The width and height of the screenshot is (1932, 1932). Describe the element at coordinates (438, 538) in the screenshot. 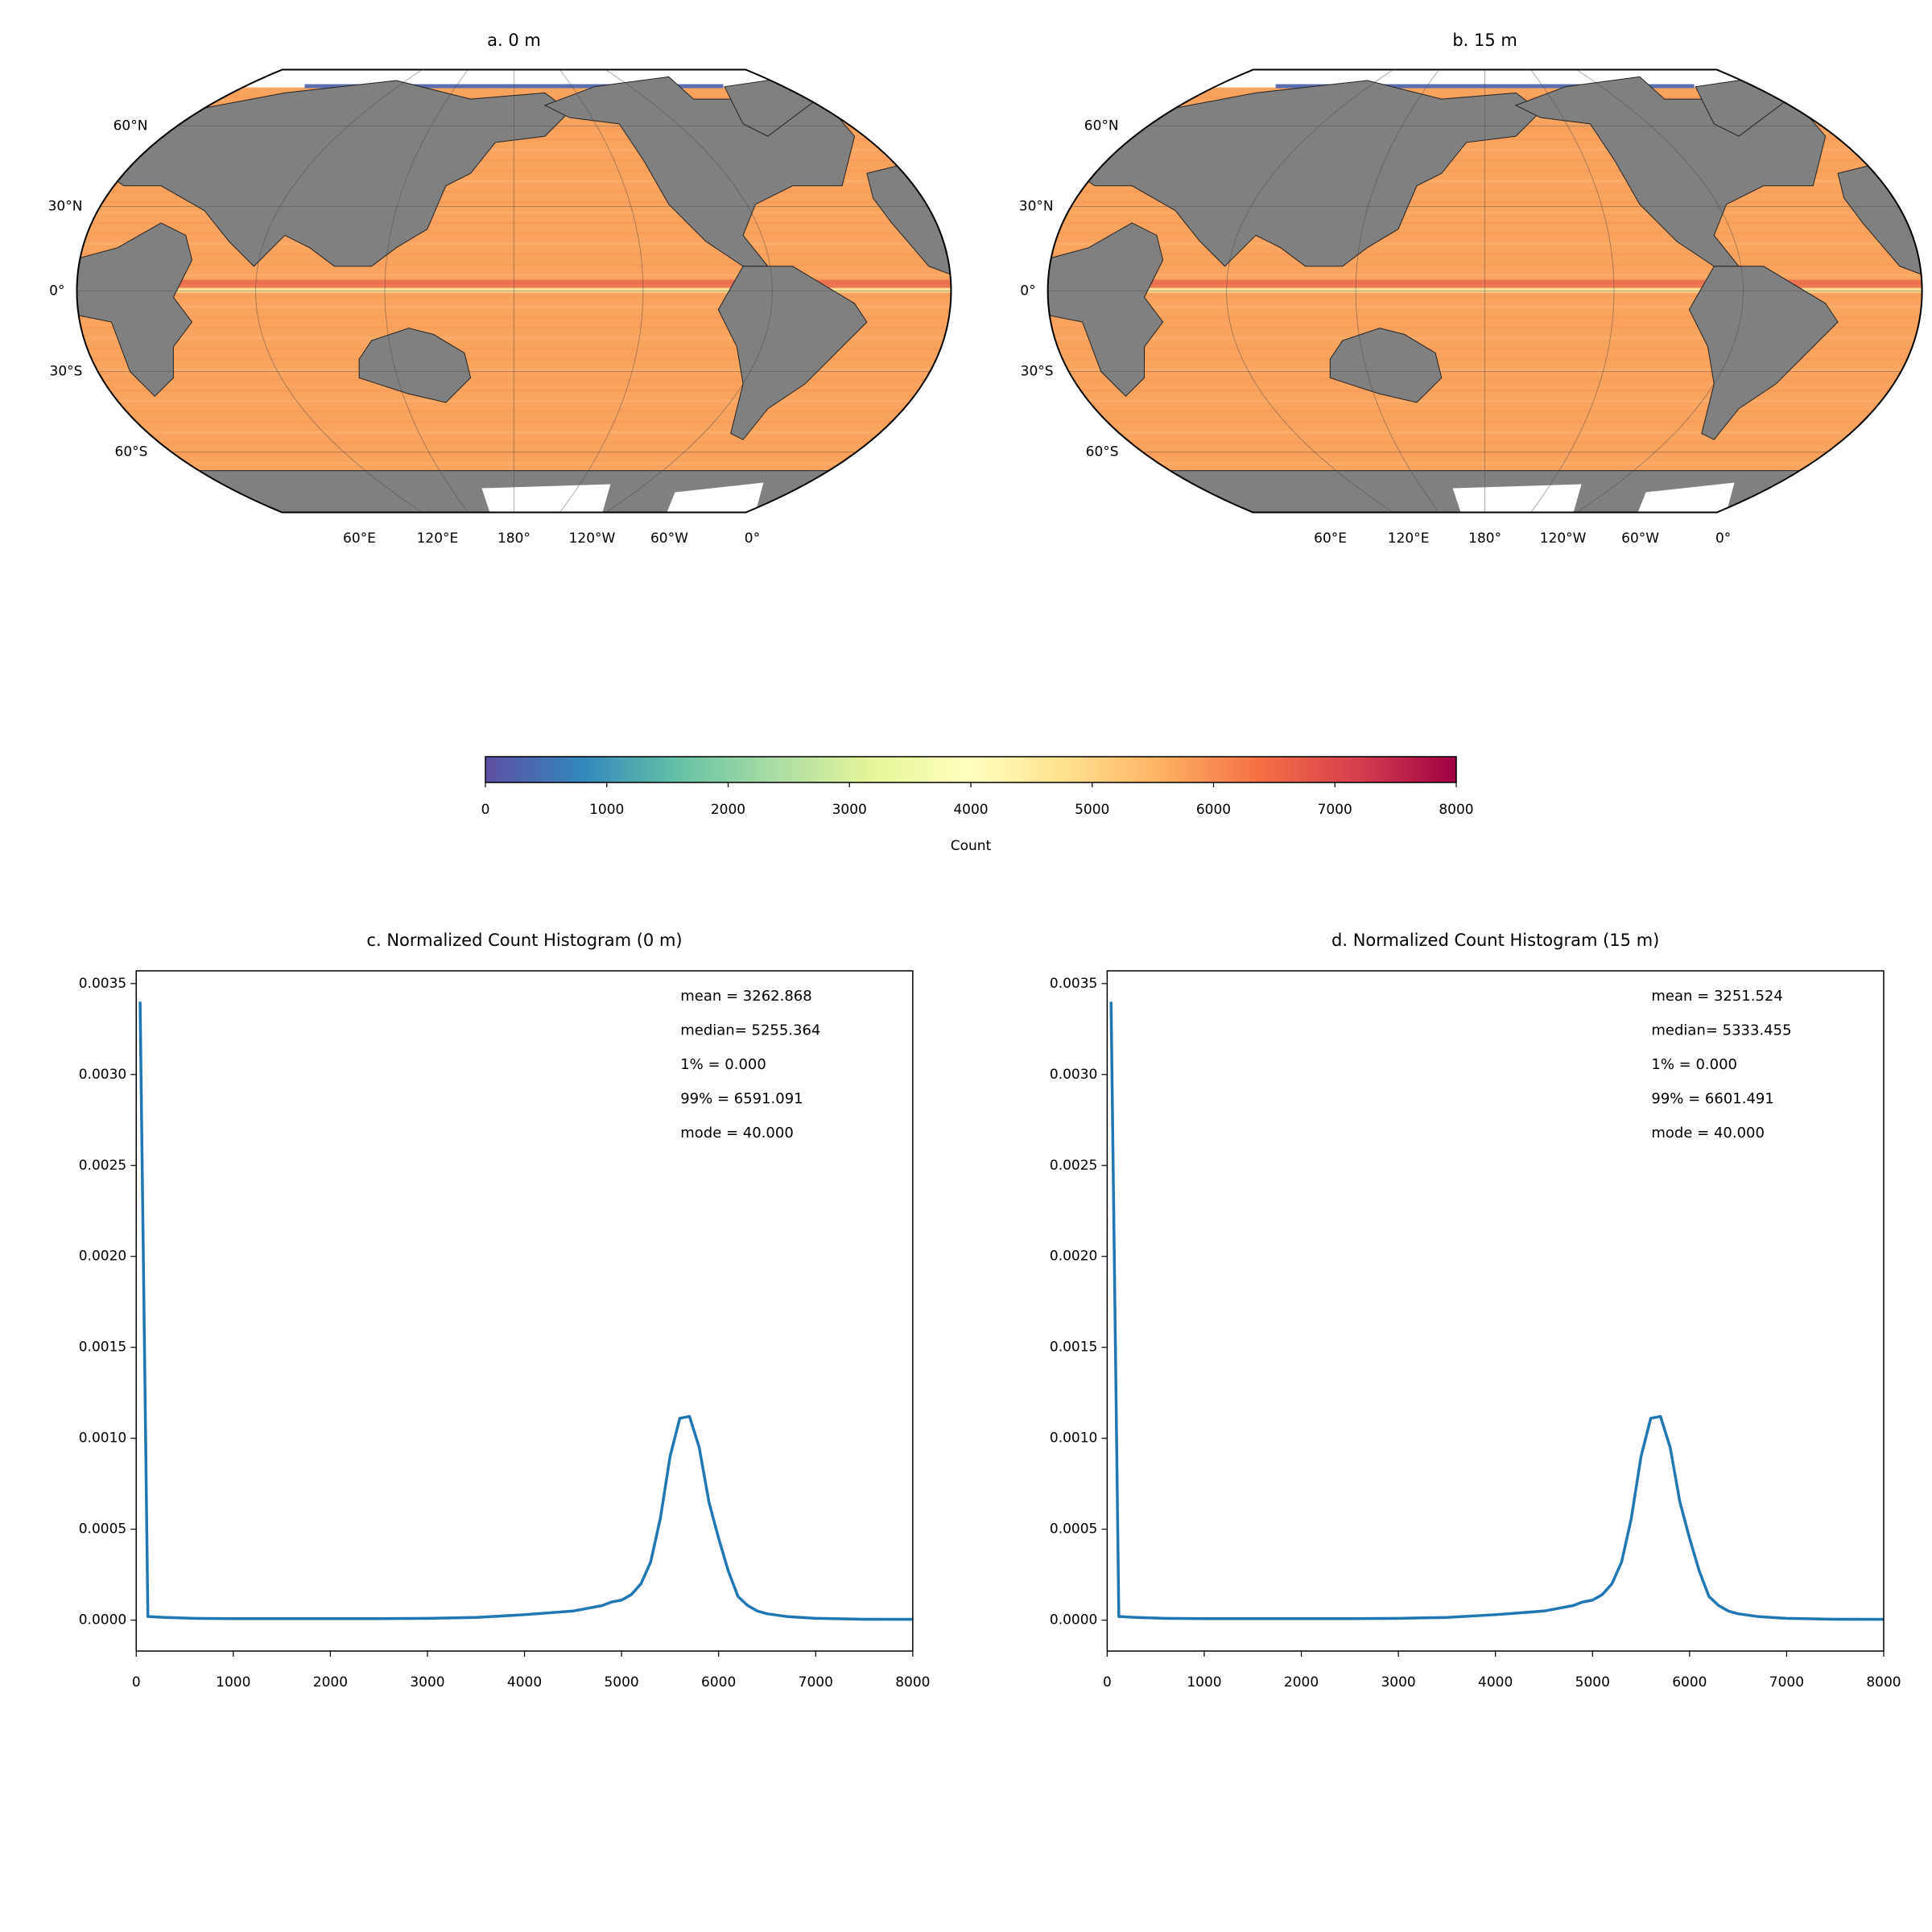

I see `lon-label: 120°E` at that location.